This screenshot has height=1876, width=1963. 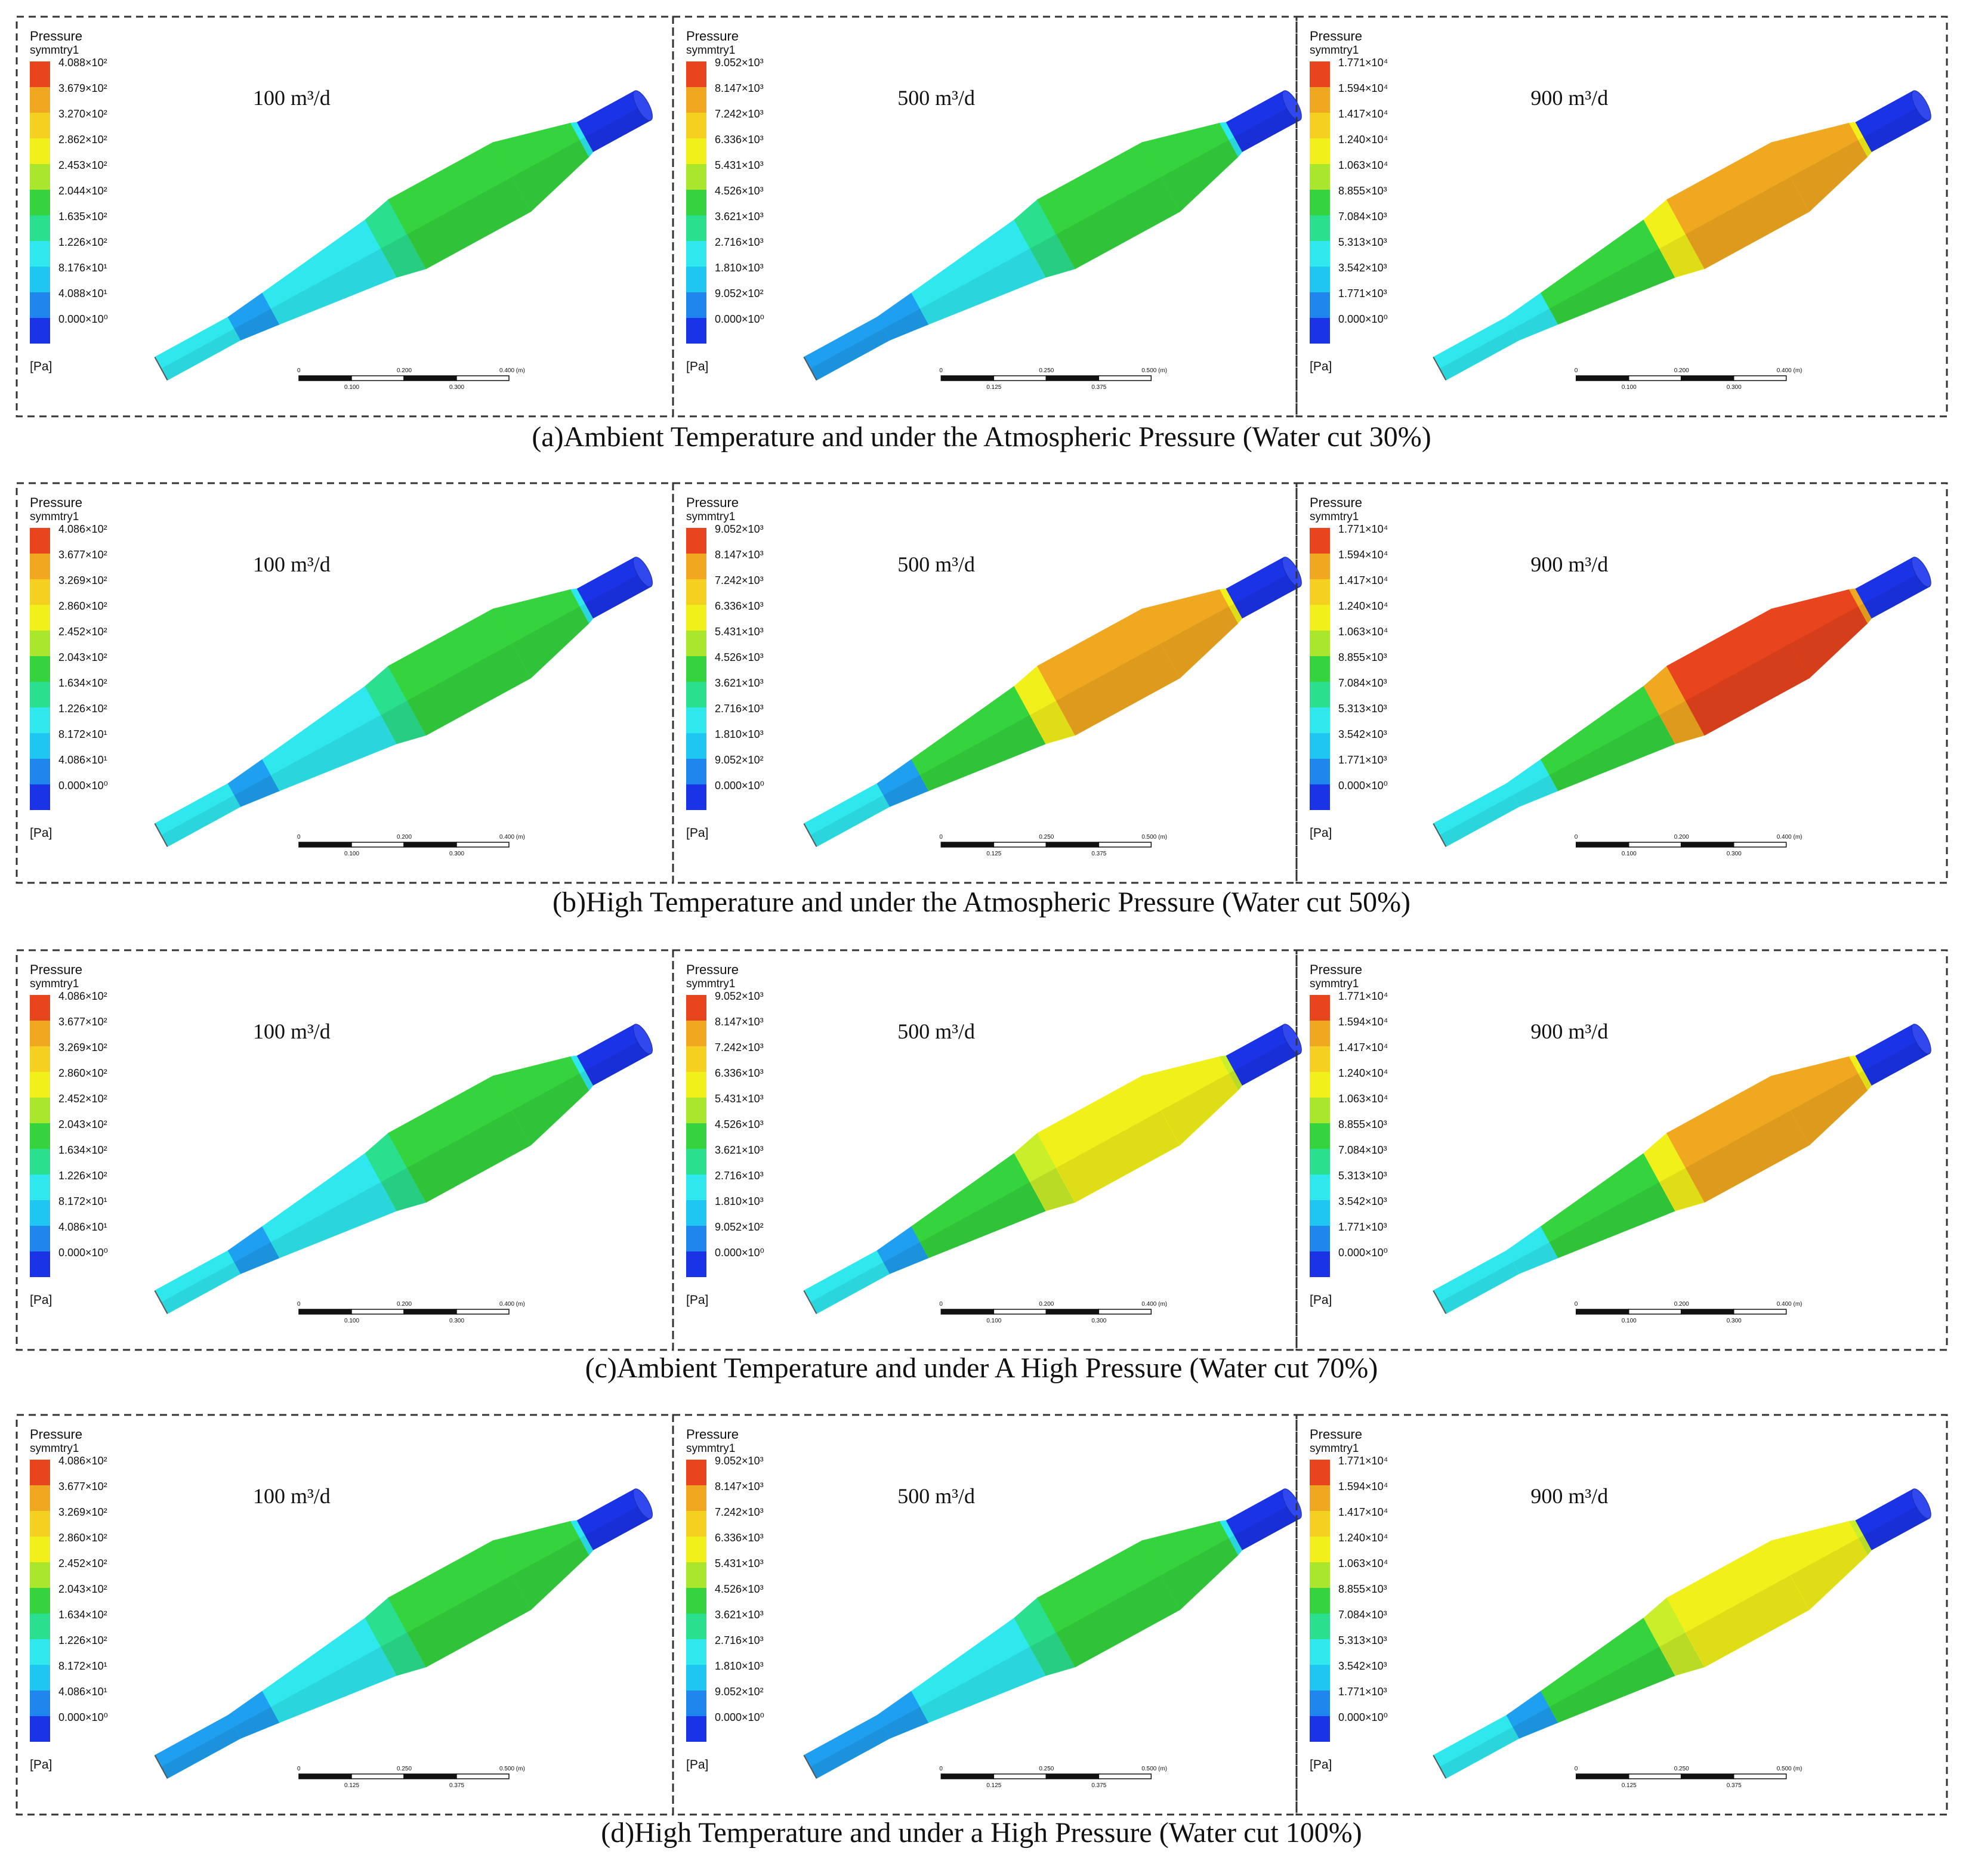 I want to click on colorbar-tick-label: 1.240×10⁴, so click(x=1363, y=606).